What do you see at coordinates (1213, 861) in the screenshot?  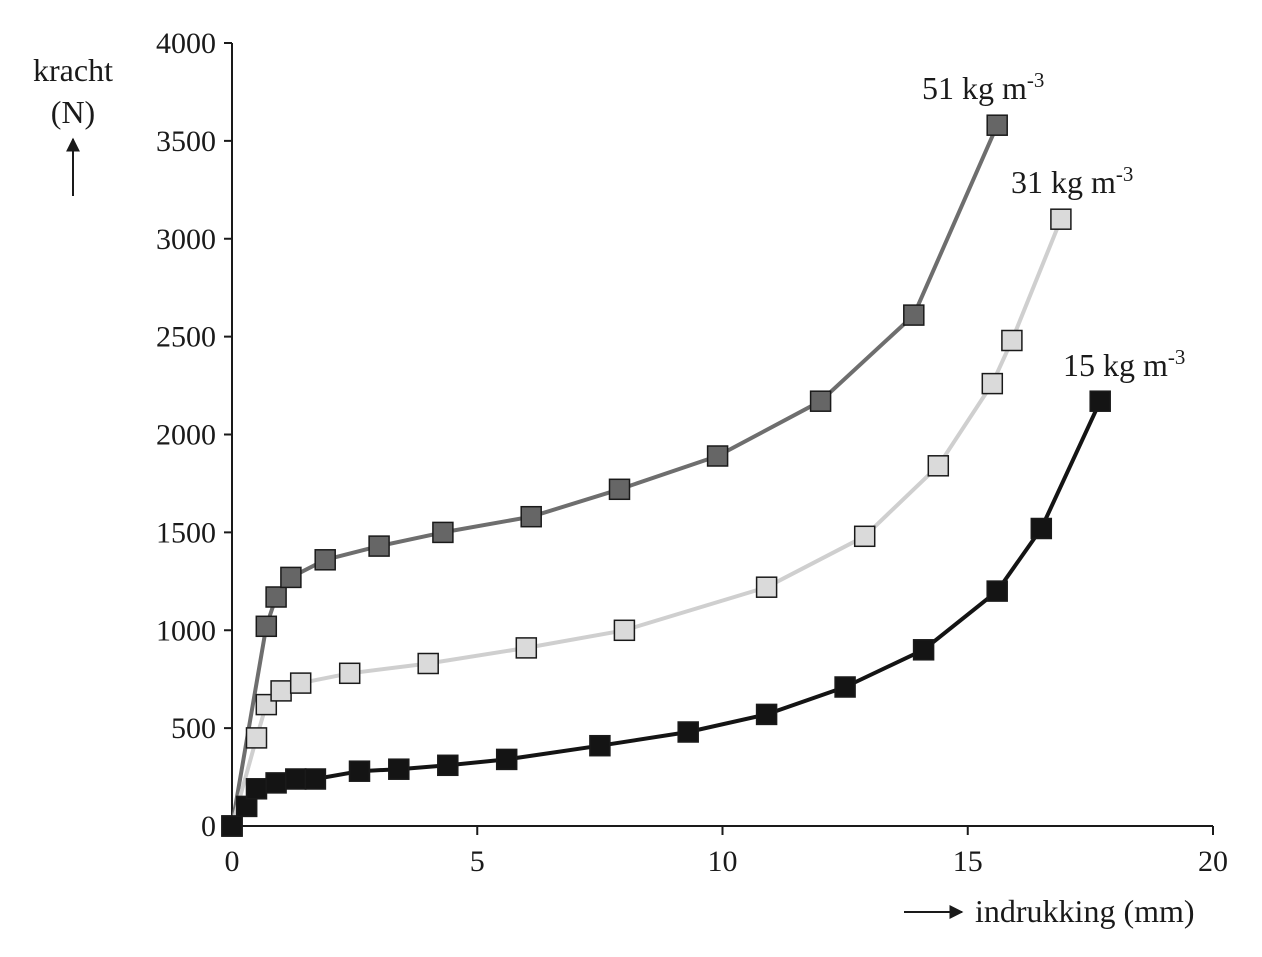 I see `x-tick-label: 20` at bounding box center [1213, 861].